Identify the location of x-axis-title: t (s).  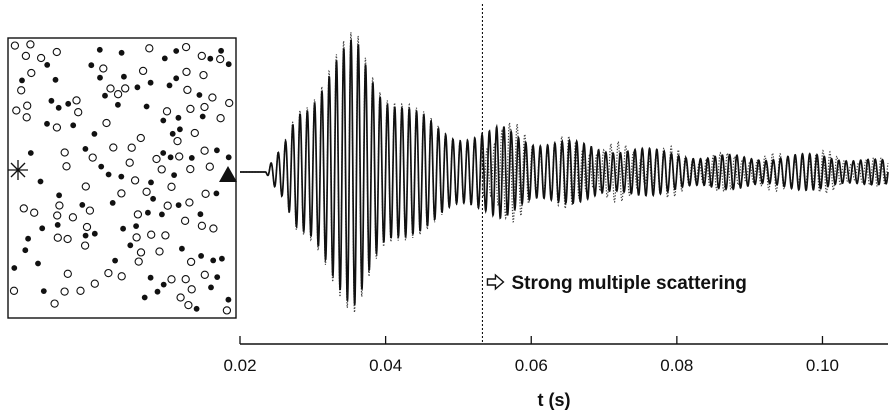
(554, 400).